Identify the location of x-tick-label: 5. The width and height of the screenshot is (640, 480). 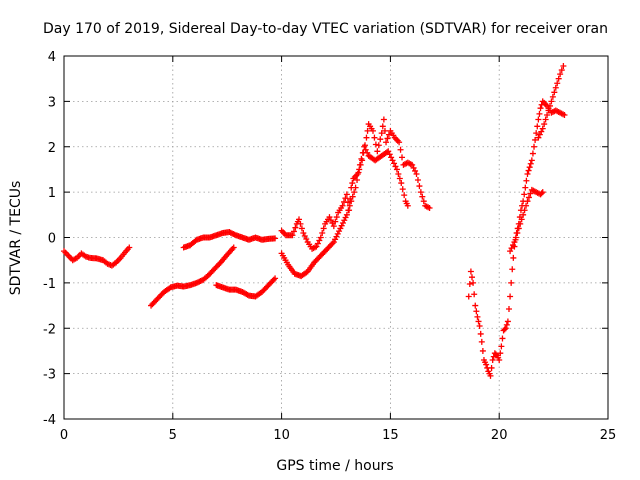
(173, 435).